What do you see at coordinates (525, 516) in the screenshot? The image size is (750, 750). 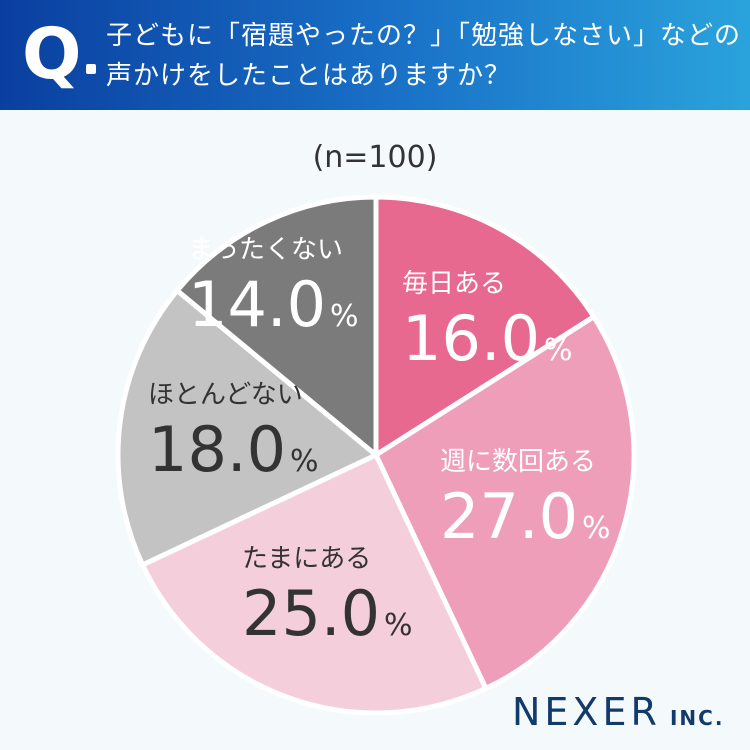 I see `slice-value: 27.0%` at bounding box center [525, 516].